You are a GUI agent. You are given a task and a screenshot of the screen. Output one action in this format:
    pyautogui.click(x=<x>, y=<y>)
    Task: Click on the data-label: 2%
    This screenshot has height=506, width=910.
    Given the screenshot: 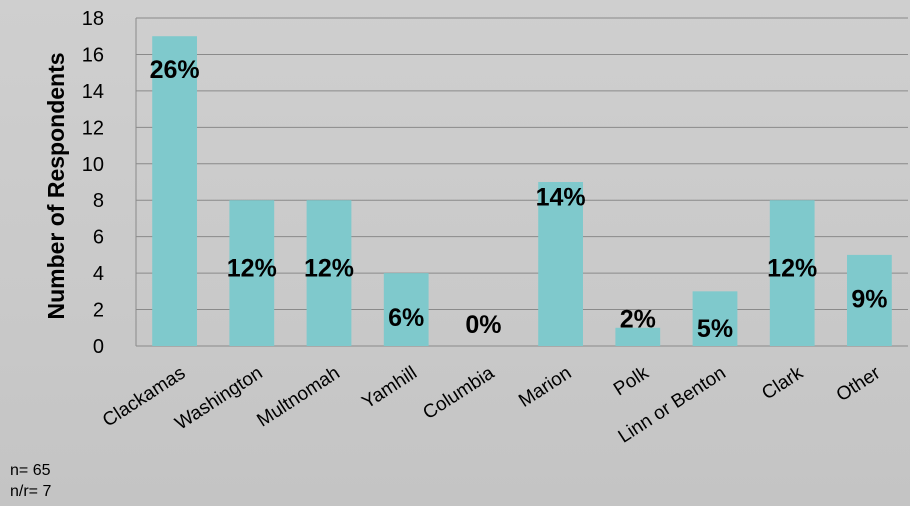 What is the action you would take?
    pyautogui.click(x=638, y=320)
    